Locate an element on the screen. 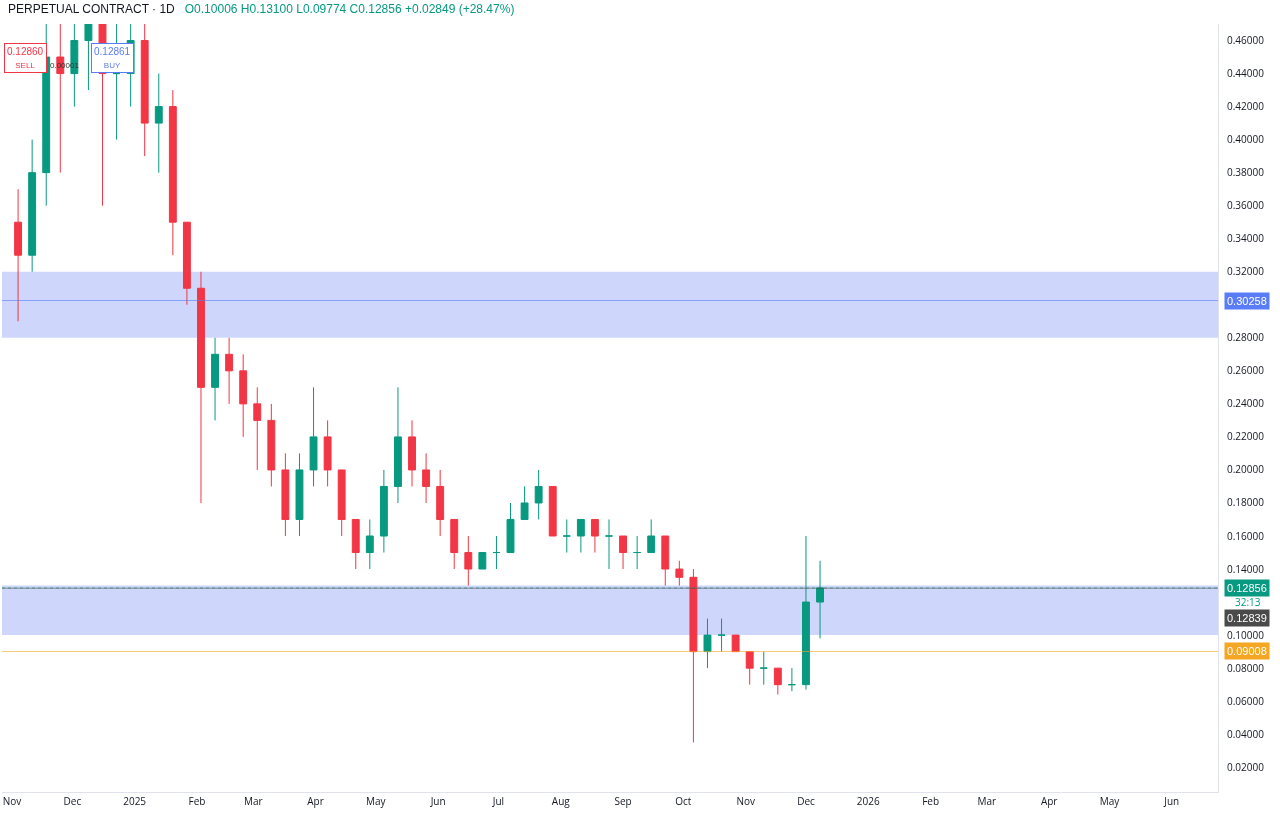 This screenshot has width=1280, height=820. y-tick-label: 0.34000 is located at coordinates (1246, 238).